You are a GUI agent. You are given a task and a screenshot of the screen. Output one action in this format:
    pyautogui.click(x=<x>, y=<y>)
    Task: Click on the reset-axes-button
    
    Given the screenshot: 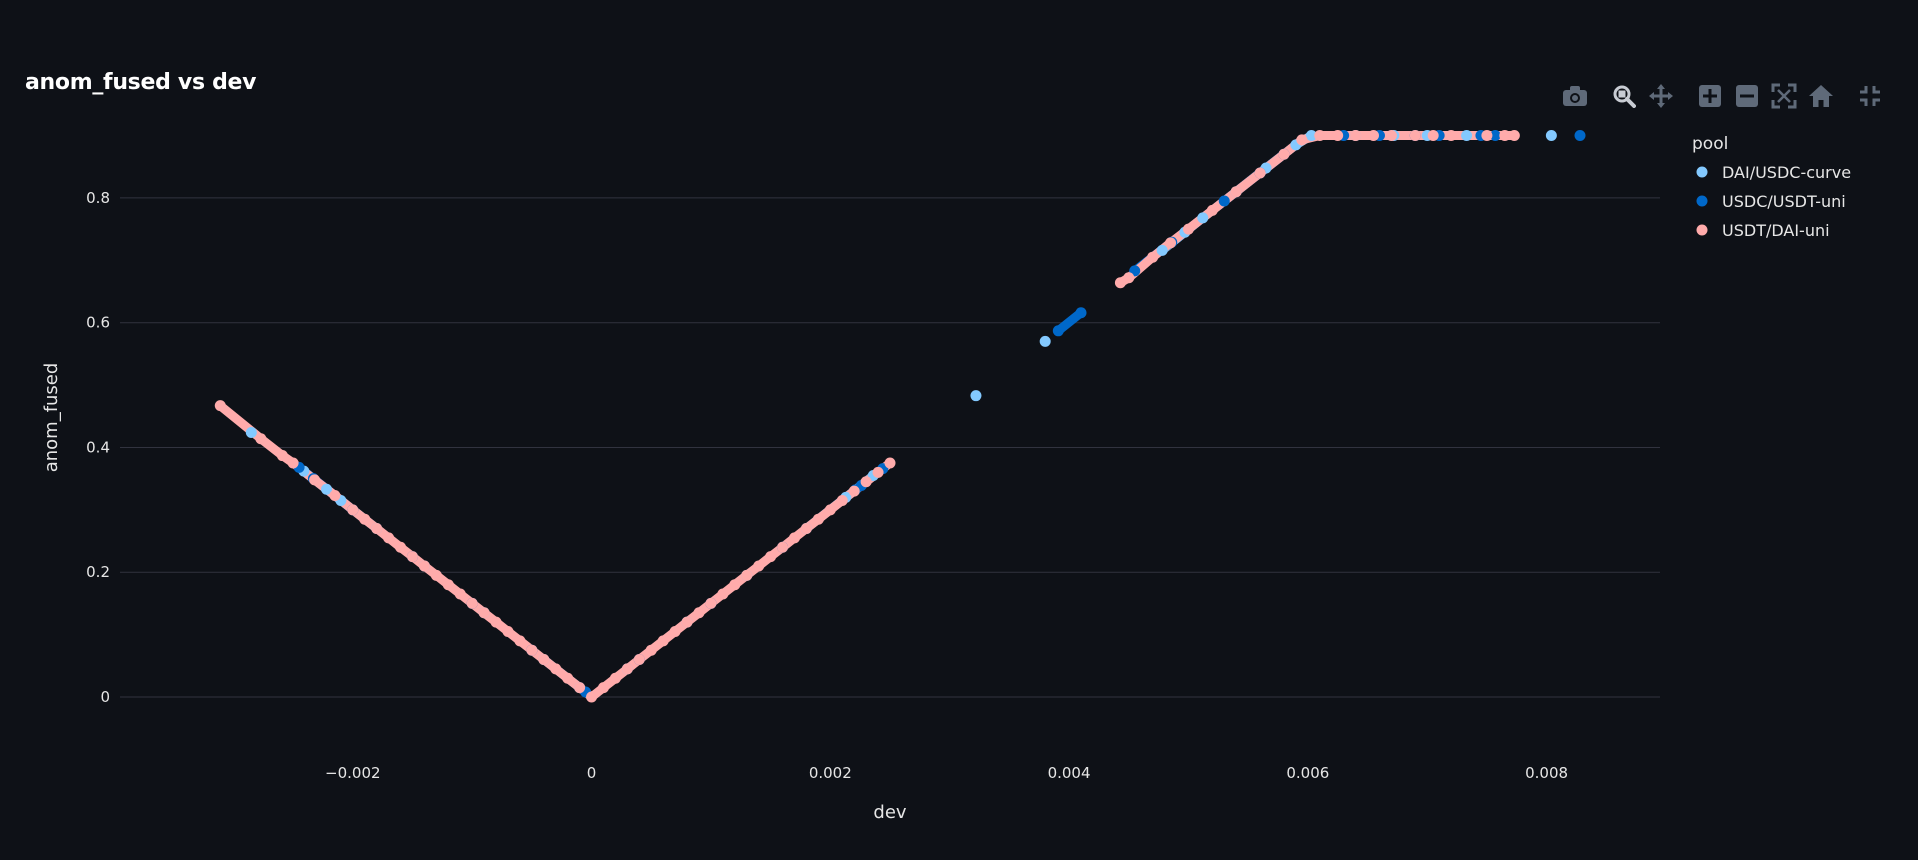 What is the action you would take?
    pyautogui.click(x=1821, y=96)
    